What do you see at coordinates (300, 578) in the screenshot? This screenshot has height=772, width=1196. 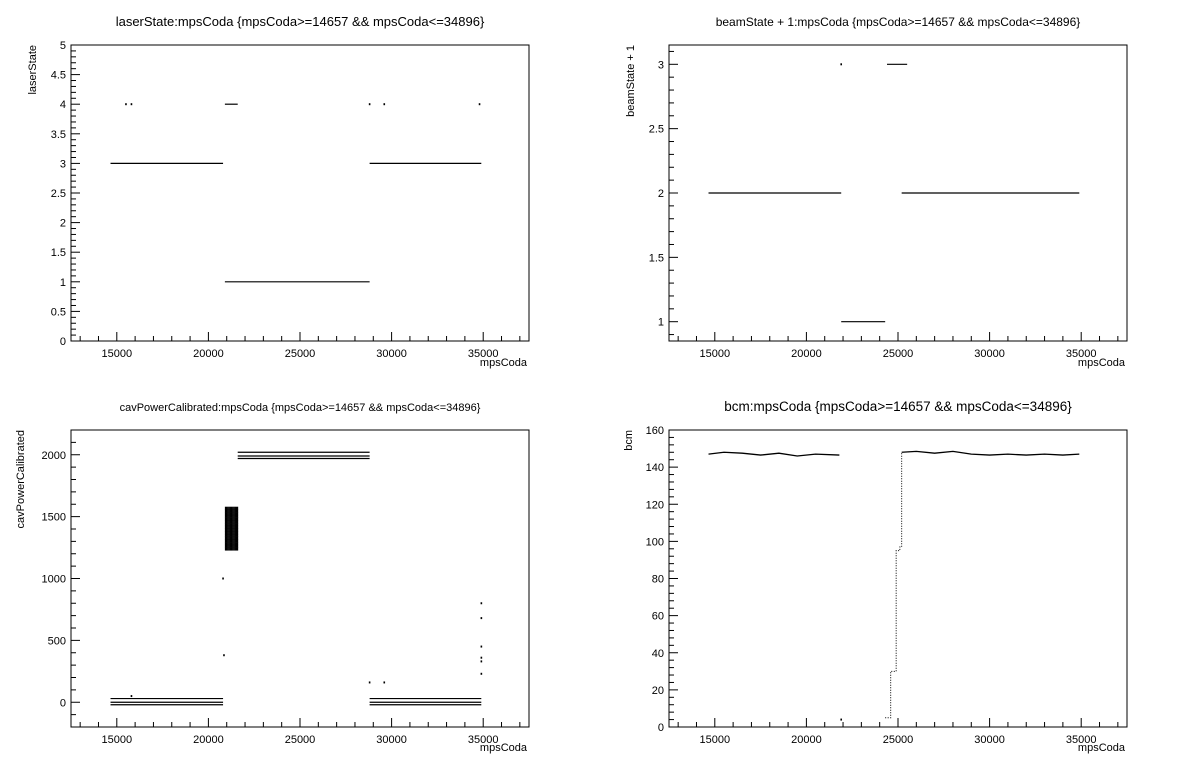 I see `plot-frame` at bounding box center [300, 578].